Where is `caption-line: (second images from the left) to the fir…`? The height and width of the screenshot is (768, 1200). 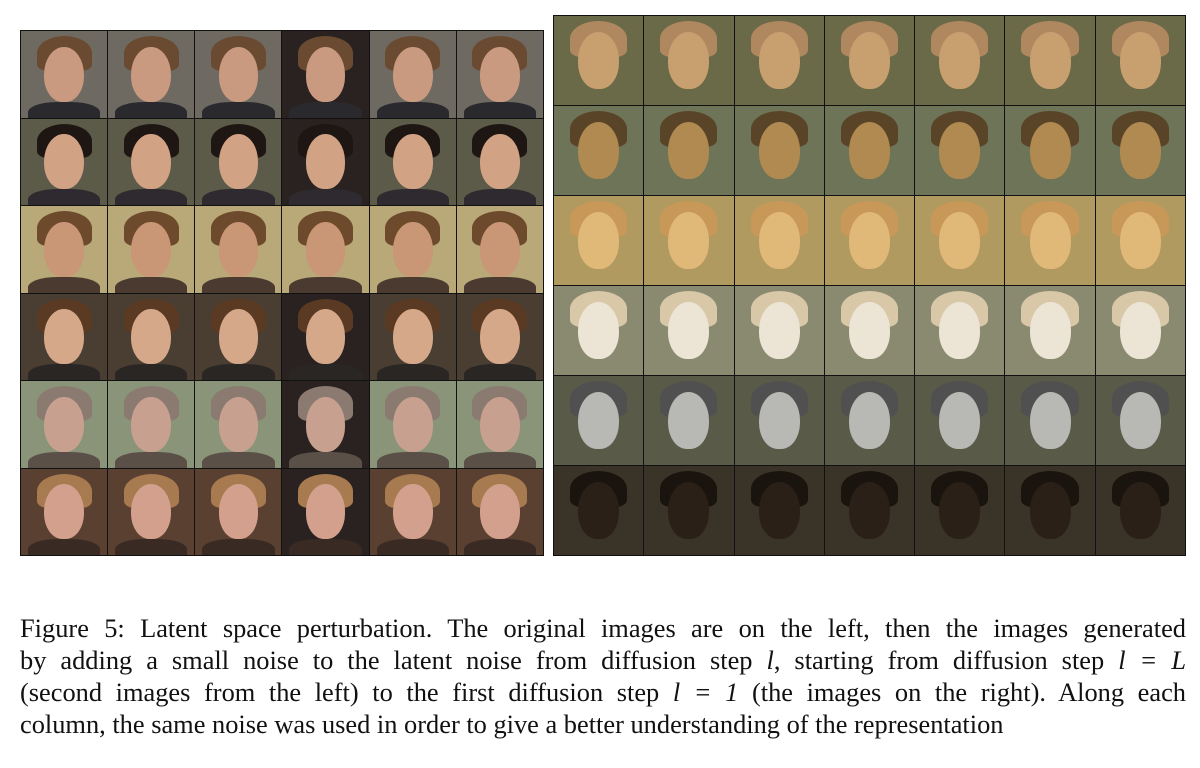 caption-line: (second images from the left) to the fir… is located at coordinates (603, 692).